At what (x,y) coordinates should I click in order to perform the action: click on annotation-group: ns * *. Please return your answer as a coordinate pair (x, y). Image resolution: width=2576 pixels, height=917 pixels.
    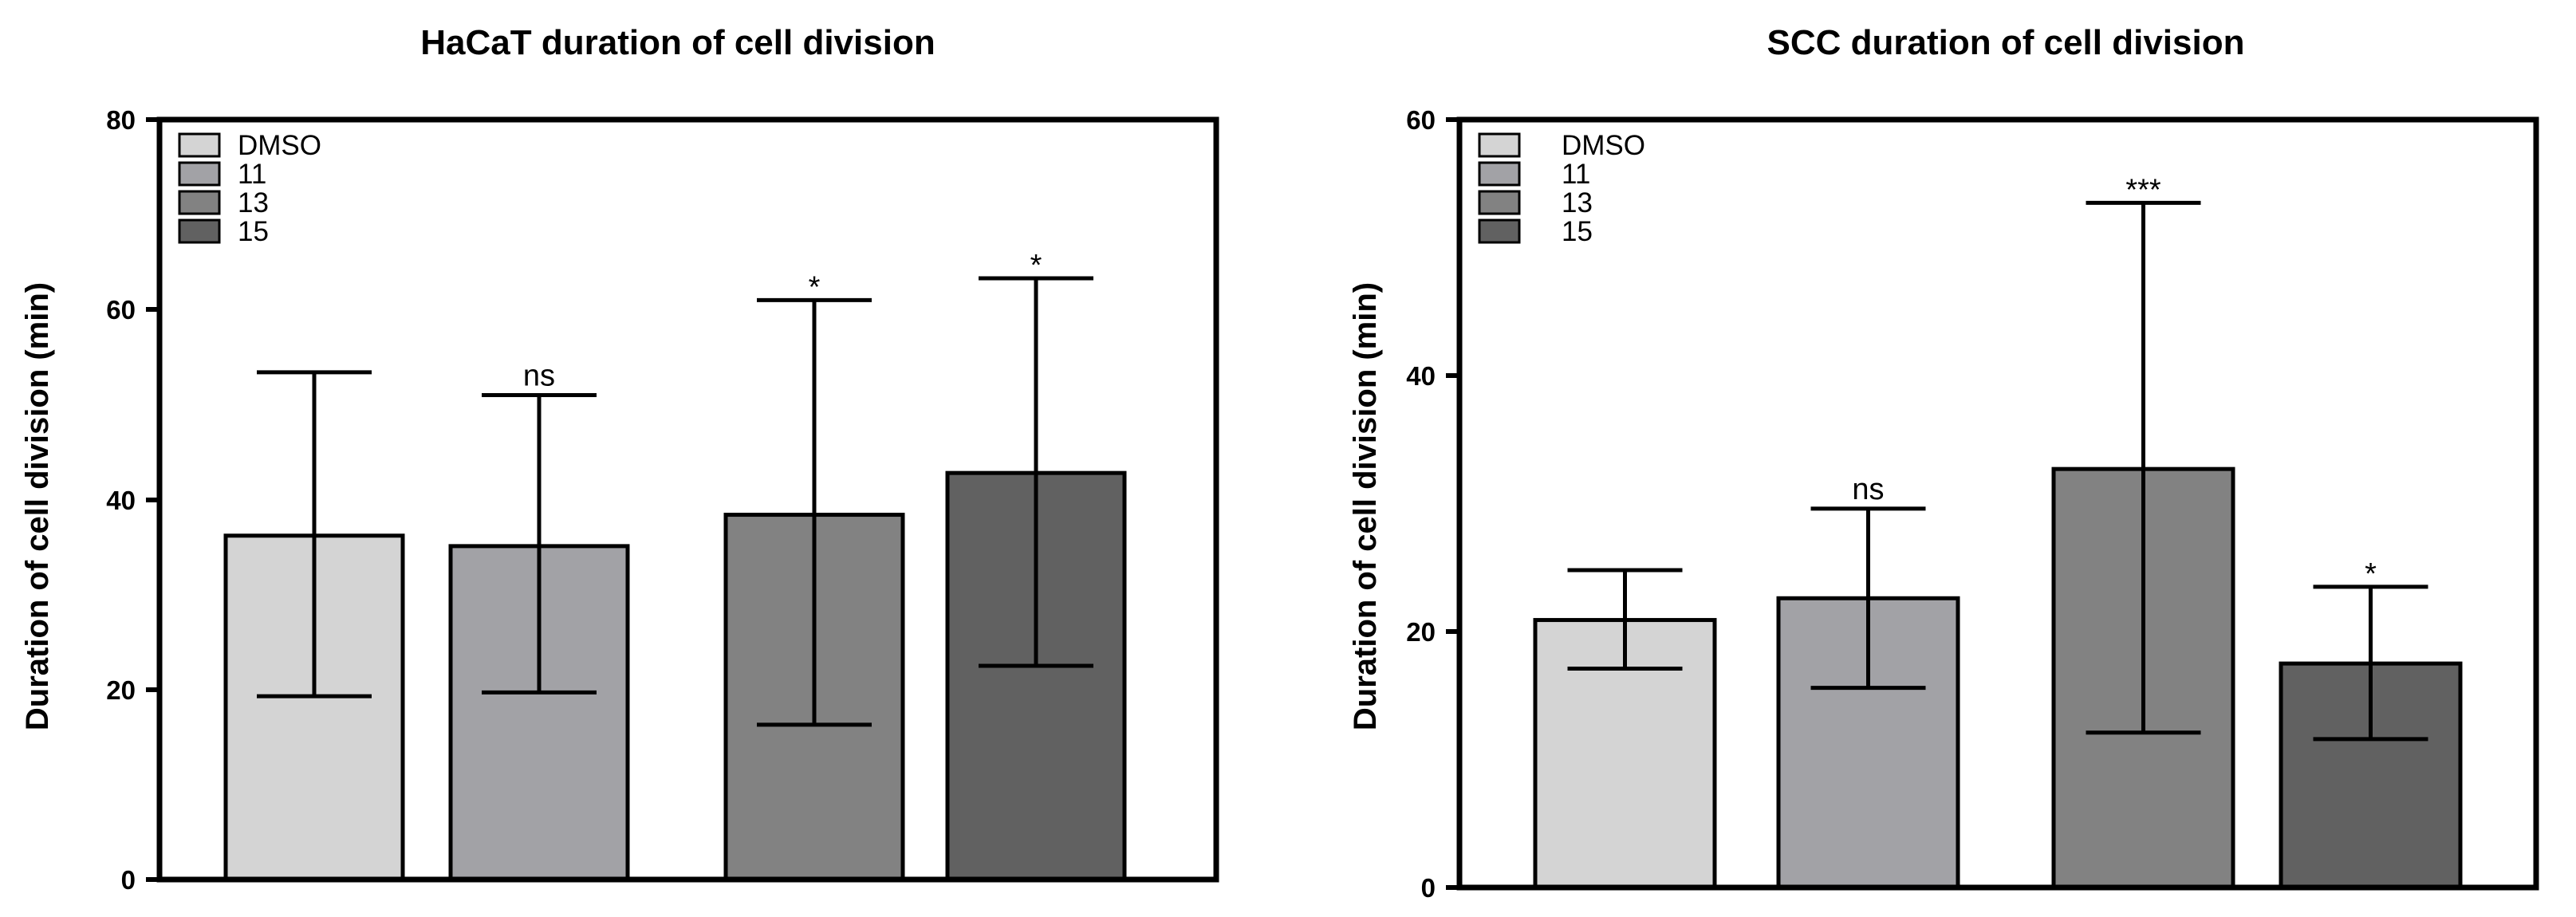
    Looking at the image, I should click on (782, 321).